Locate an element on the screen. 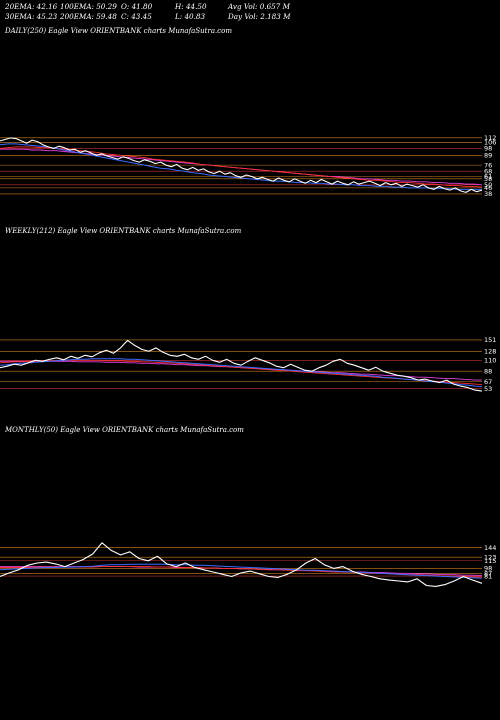 Image resolution: width=500 pixels, height=720 pixels. weekly-y-tick-label: 67 is located at coordinates (488, 382).